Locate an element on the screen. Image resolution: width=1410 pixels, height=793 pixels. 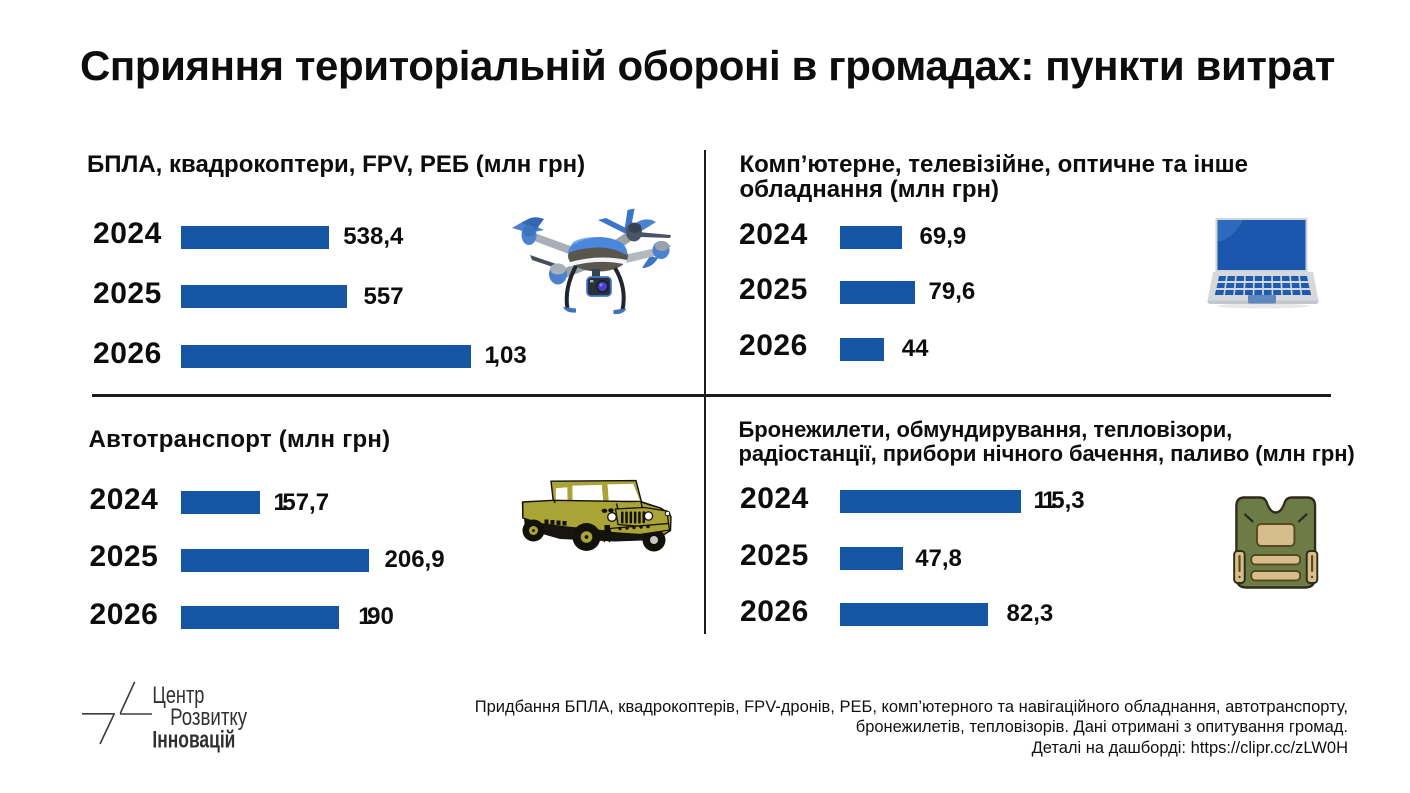
svg-text: Розвитку is located at coordinates (208, 717).